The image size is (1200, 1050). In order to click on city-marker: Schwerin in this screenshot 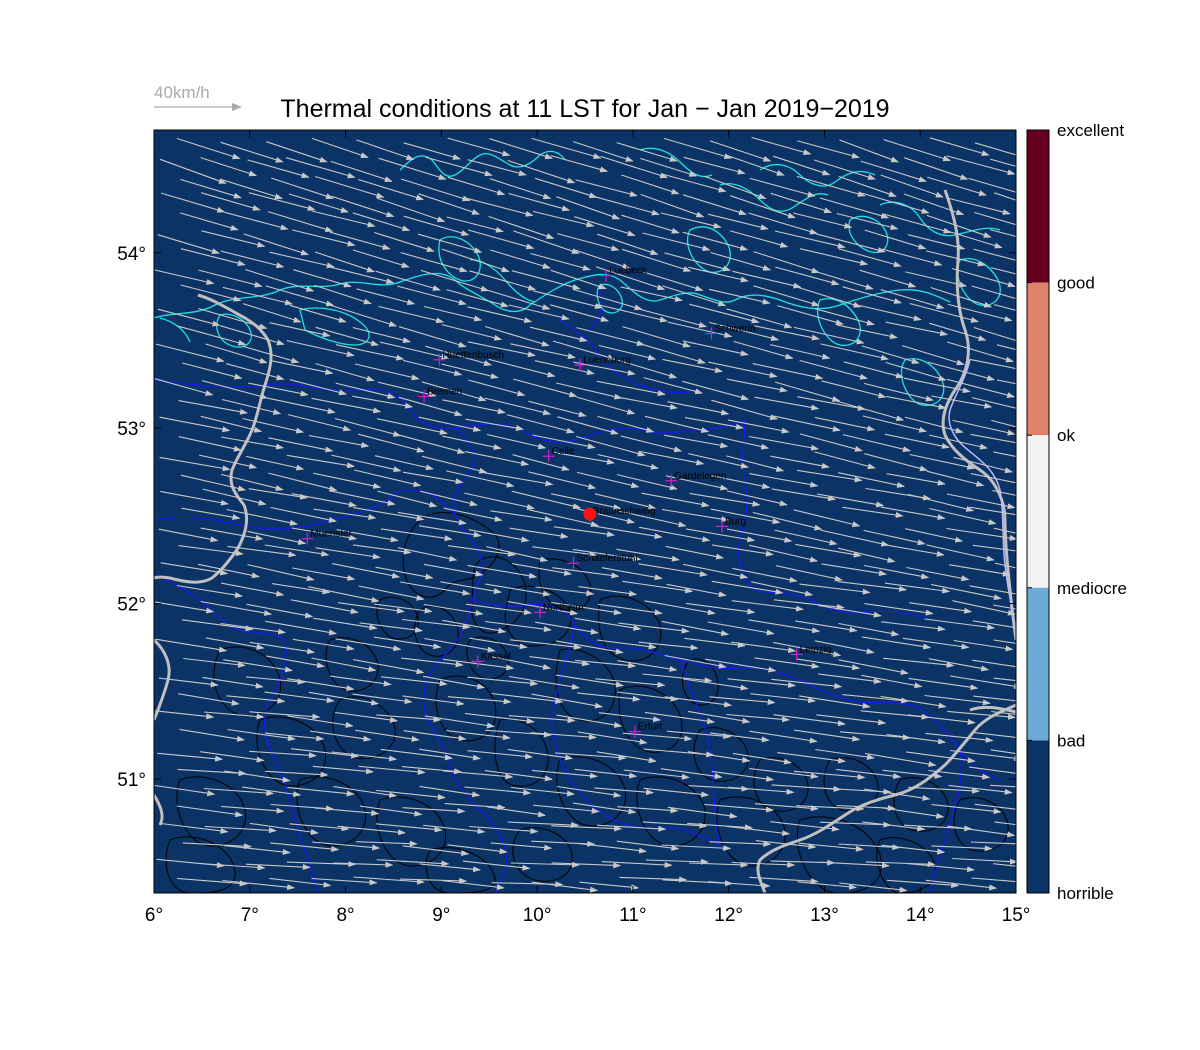, I will do `click(730, 331)`.